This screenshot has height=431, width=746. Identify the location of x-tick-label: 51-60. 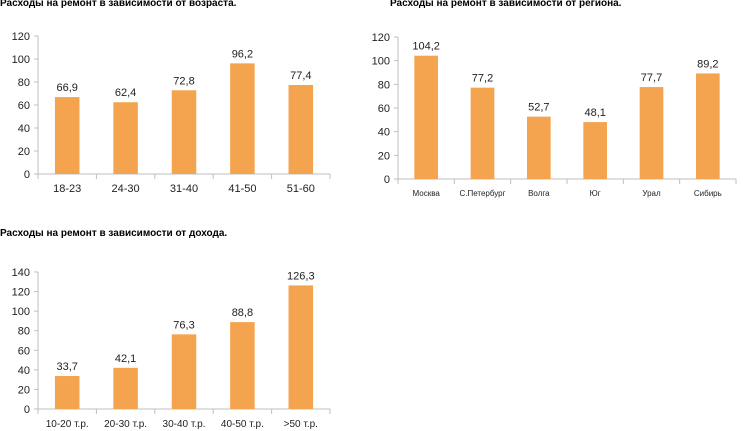
(301, 189).